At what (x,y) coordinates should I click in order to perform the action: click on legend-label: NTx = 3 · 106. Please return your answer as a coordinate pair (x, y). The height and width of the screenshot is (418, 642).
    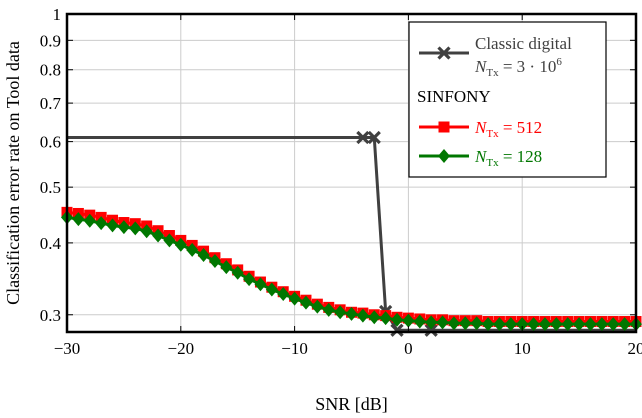
    Looking at the image, I should click on (518, 67).